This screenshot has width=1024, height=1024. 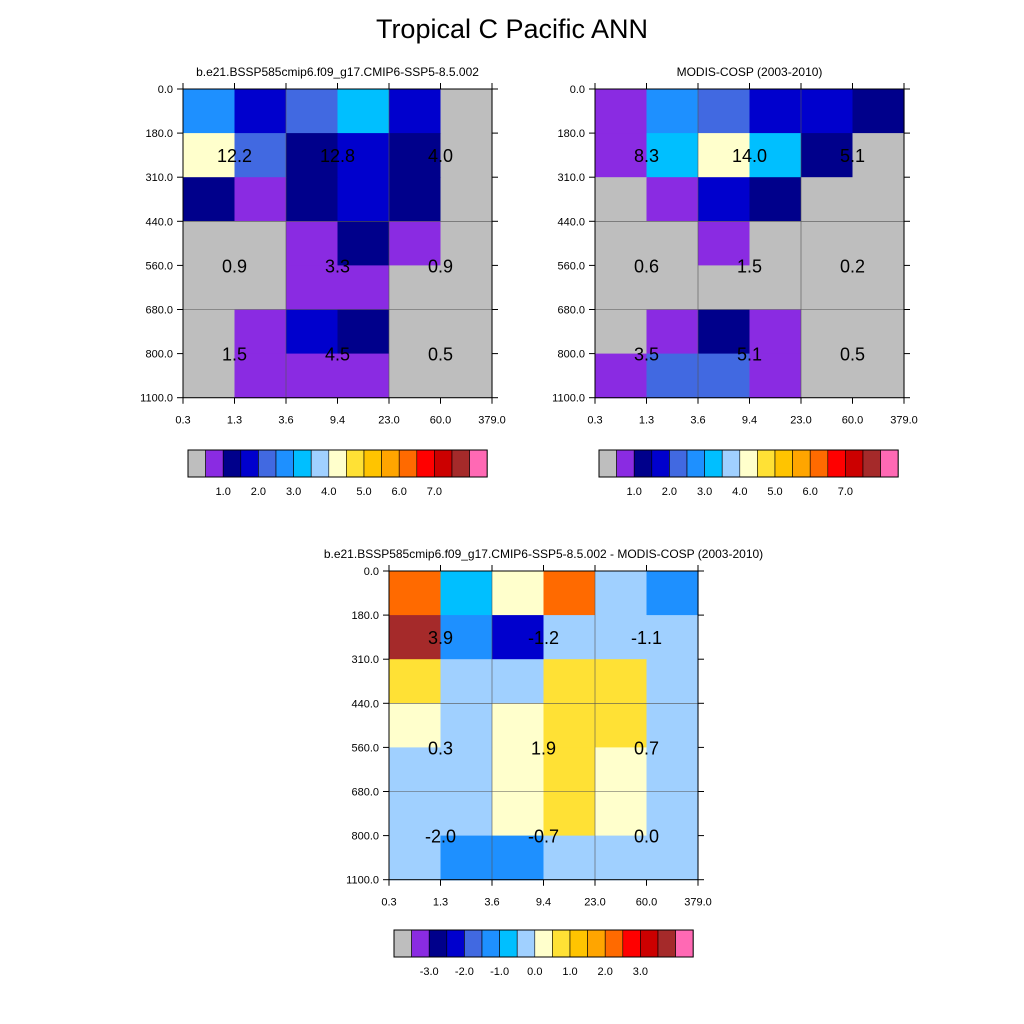 I want to click on panel-title: MODIS-COSP (2003-2010), so click(x=750, y=72).